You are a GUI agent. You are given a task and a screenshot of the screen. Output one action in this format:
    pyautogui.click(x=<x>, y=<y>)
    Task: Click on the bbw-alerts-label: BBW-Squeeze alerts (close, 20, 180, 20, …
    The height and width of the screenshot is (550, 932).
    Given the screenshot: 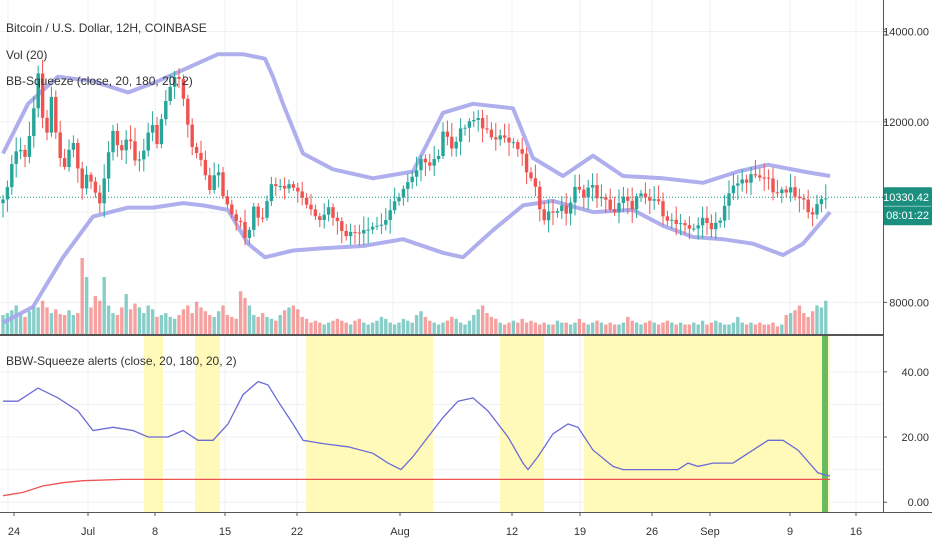 What is the action you would take?
    pyautogui.click(x=121, y=361)
    